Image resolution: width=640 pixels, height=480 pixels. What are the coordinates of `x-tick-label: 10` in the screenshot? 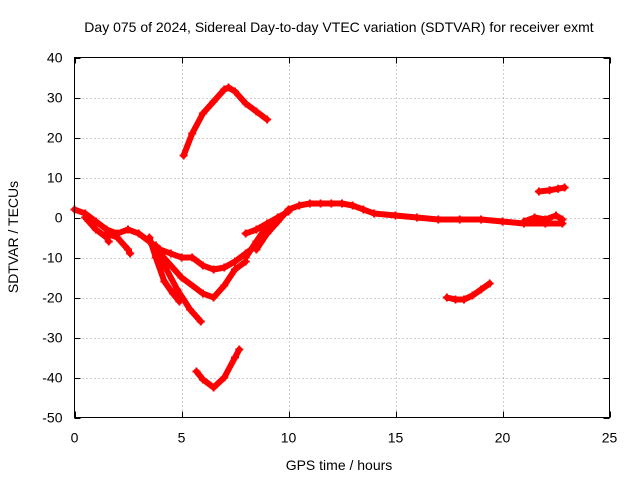 It's located at (289, 438).